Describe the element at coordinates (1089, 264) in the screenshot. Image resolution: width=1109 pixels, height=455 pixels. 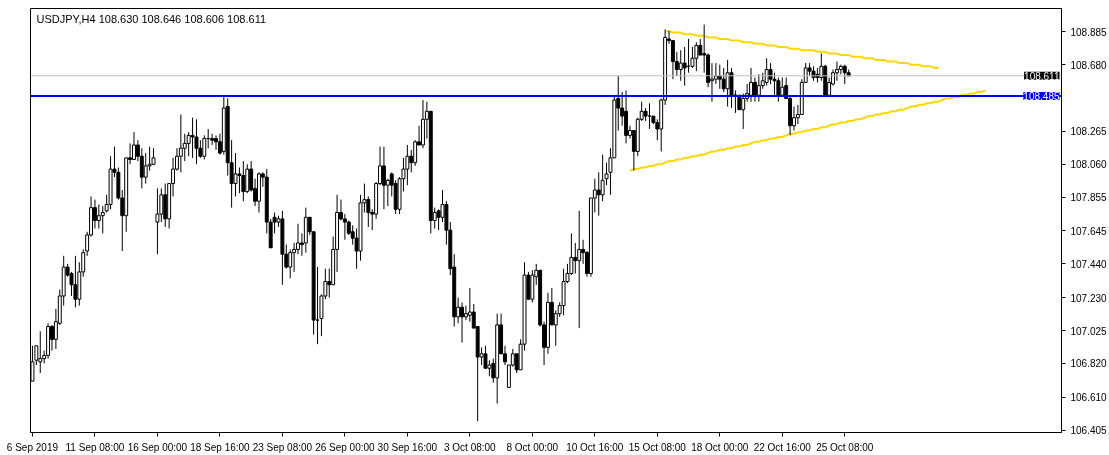
I see `y-tick-label: 107.440` at that location.